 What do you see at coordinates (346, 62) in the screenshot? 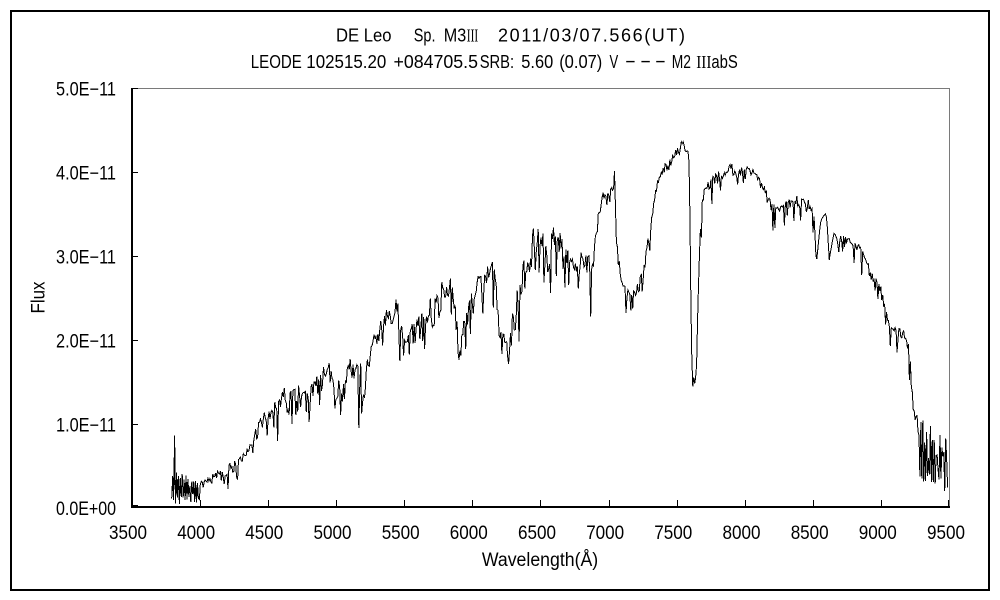
I see `svg-text: 102515.20` at bounding box center [346, 62].